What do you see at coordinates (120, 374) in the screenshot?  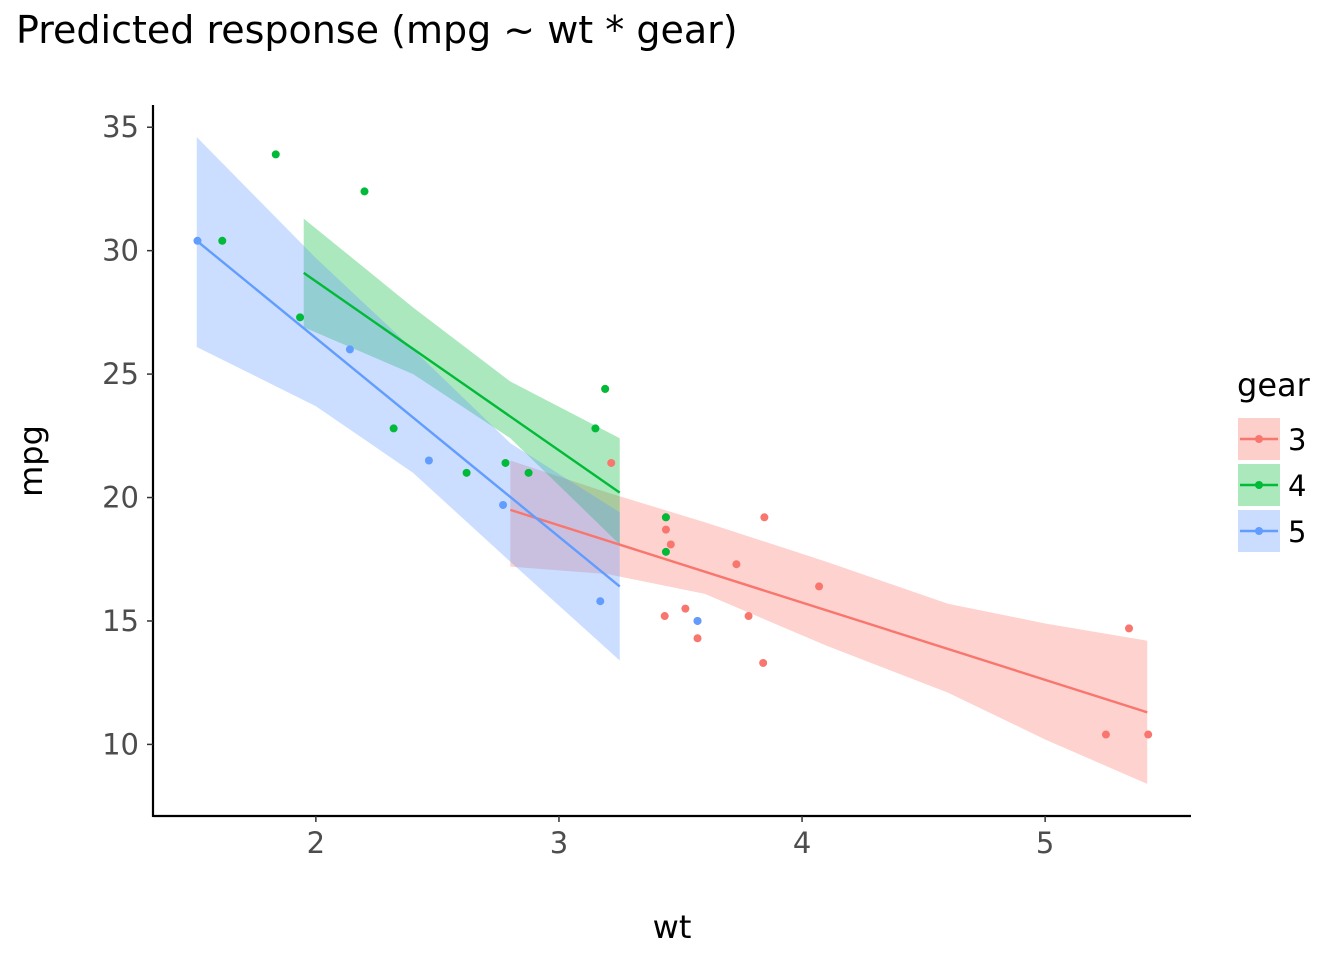 I see `y-tick-label: 25` at bounding box center [120, 374].